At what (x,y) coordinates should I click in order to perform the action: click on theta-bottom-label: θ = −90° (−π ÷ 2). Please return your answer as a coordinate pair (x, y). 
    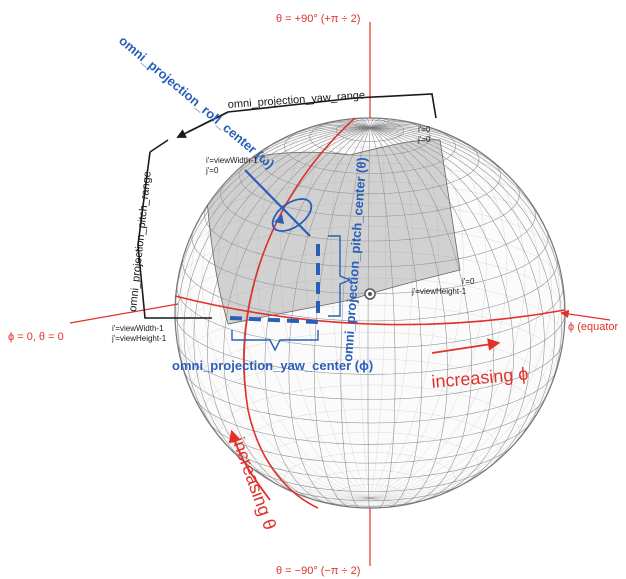
    Looking at the image, I should click on (318, 571).